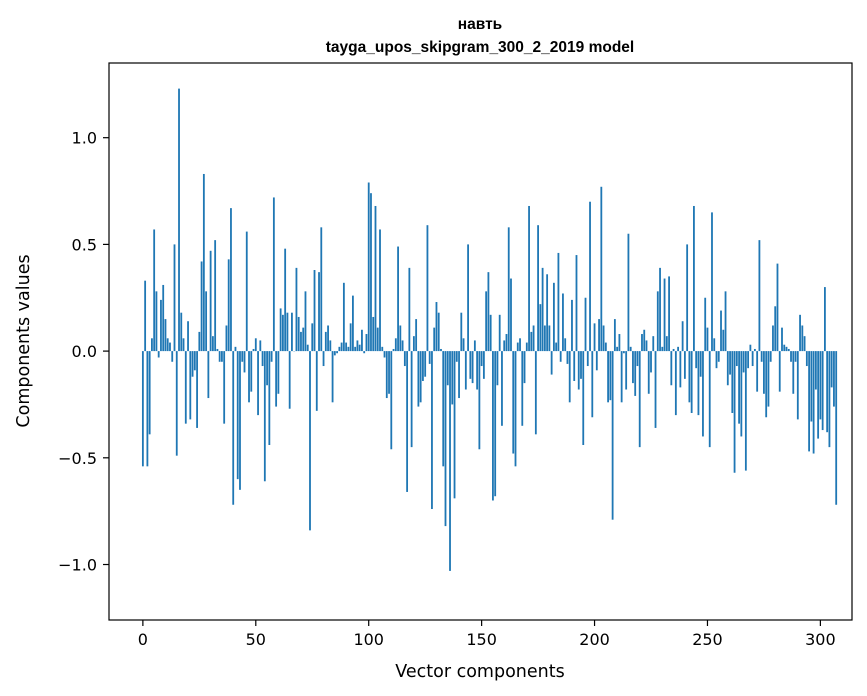  I want to click on x-tick-label: 0, so click(143, 639).